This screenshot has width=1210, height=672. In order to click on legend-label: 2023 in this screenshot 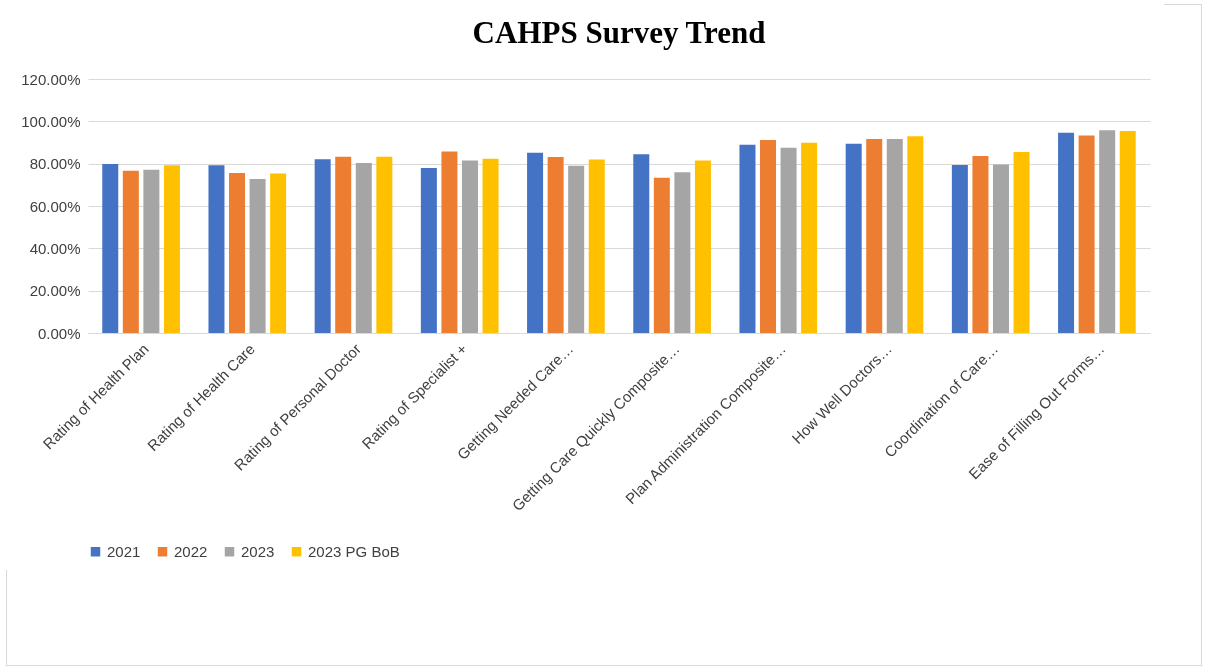, I will do `click(258, 551)`.